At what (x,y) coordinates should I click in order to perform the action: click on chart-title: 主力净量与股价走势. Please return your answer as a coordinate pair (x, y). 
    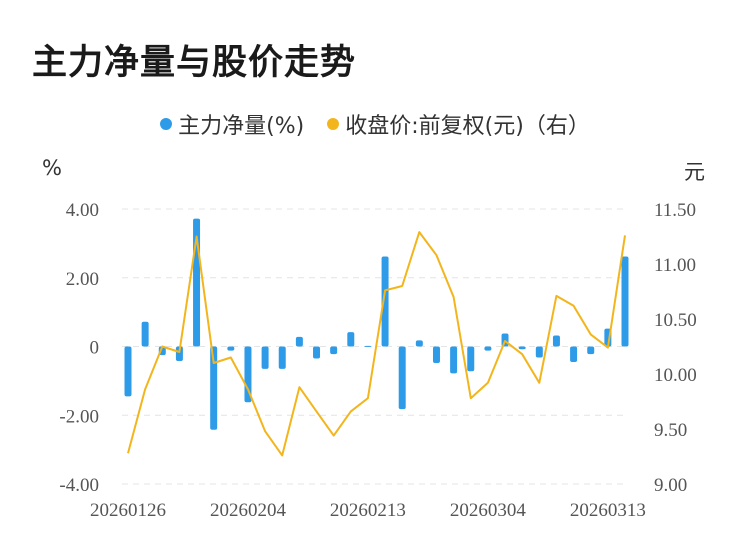
    Looking at the image, I should click on (194, 63).